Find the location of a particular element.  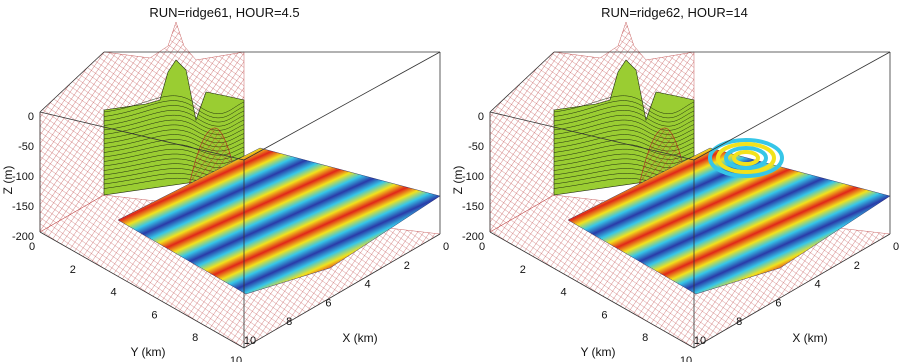

panel-title-right: RUN=ridge62, HOUR=14 is located at coordinates (674, 12).